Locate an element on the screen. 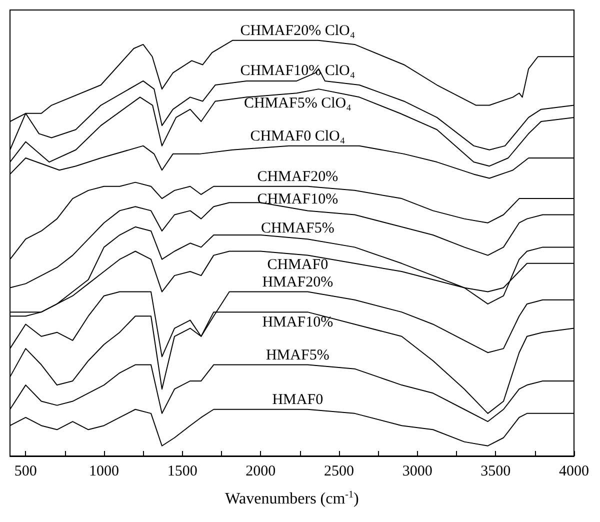 The height and width of the screenshot is (522, 600). series-label: CHMAF0 ClO₄ is located at coordinates (298, 136).